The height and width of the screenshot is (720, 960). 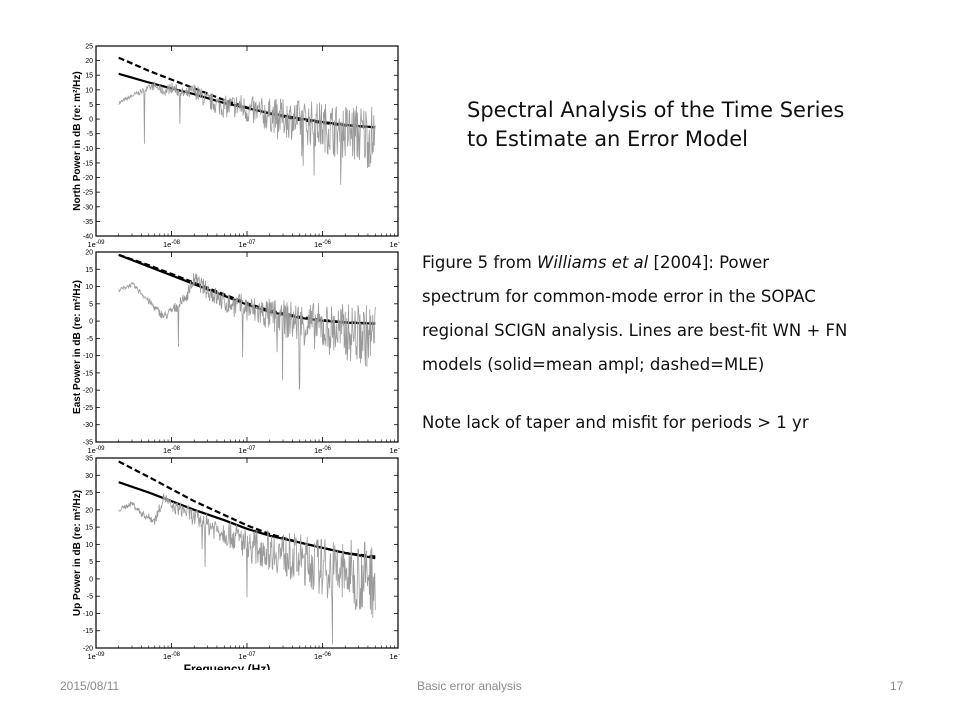 What do you see at coordinates (607, 139) in the screenshot?
I see `title-line-2: to Estimate an Error Model` at bounding box center [607, 139].